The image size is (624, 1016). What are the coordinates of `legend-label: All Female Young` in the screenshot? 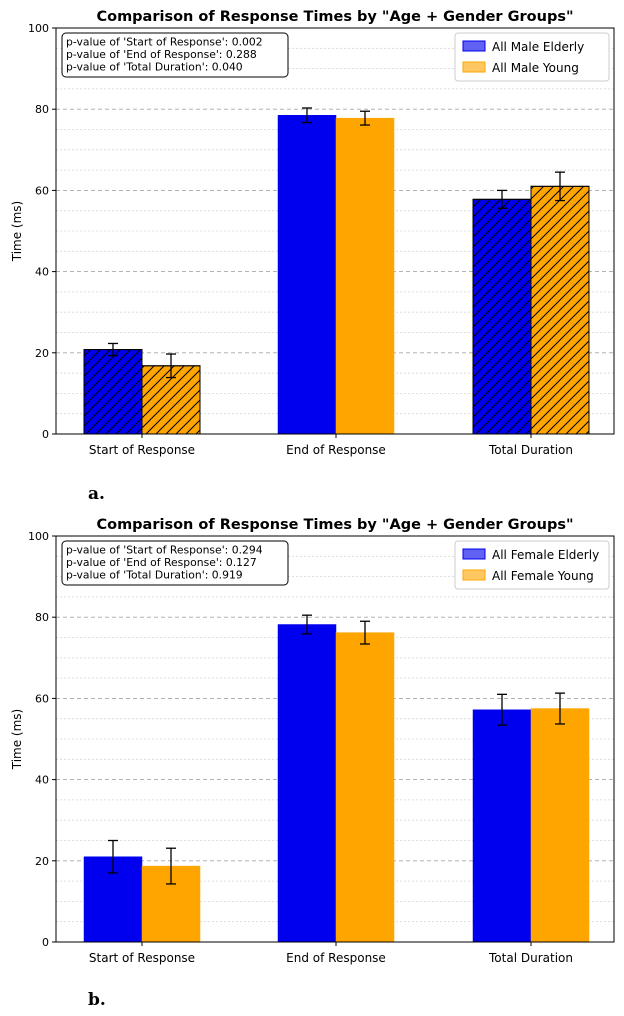 It's located at (543, 576).